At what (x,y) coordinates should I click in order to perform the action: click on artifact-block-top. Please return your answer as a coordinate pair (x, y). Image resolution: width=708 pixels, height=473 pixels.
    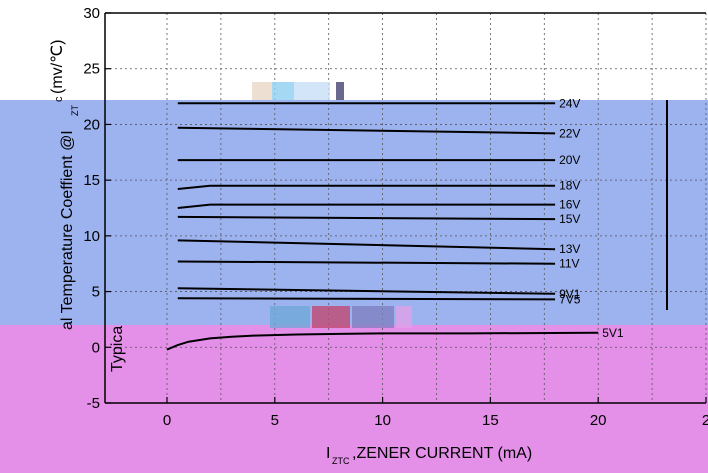
    Looking at the image, I should click on (298, 91).